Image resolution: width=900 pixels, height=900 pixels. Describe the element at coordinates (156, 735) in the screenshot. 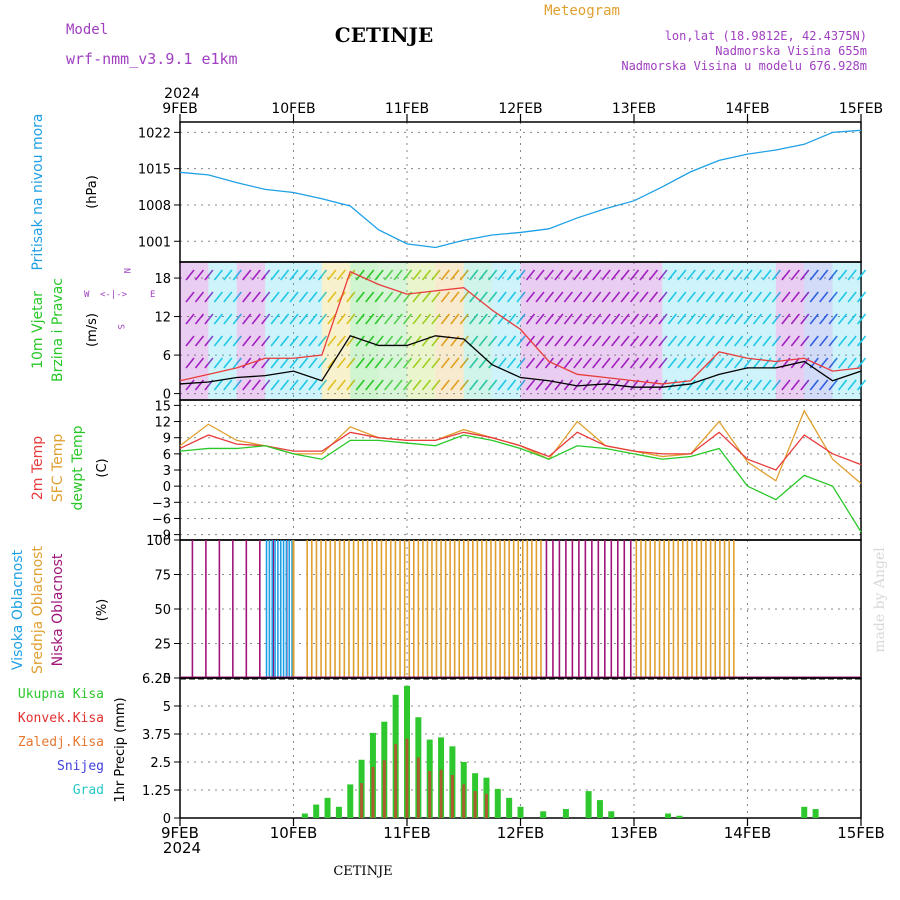

I see `y-tick-label: 3.75` at that location.